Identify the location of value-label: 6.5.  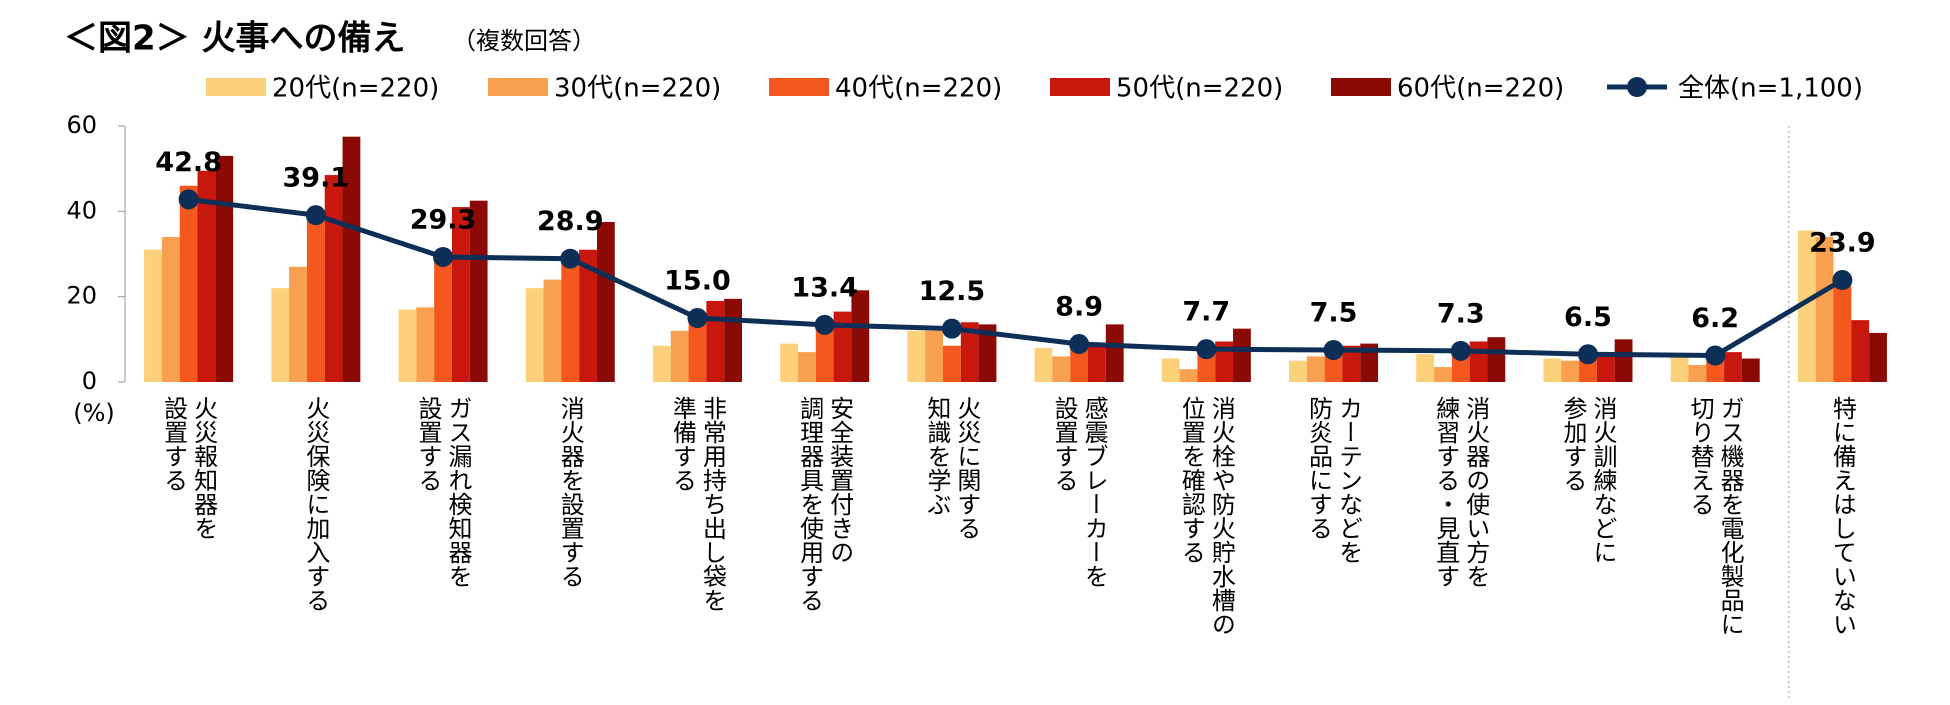
(1588, 317).